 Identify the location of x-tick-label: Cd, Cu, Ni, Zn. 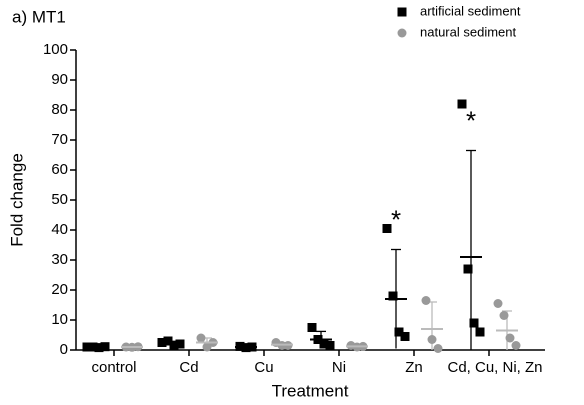
(494, 367).